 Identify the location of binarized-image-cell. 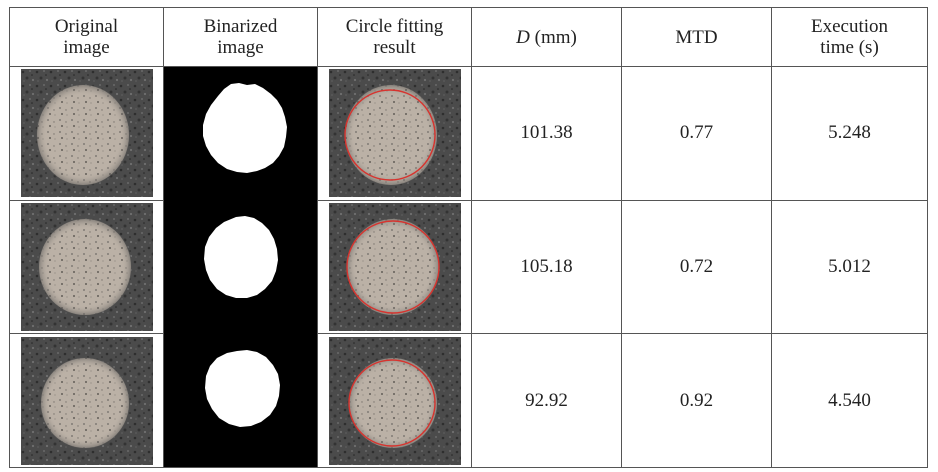
(240, 267).